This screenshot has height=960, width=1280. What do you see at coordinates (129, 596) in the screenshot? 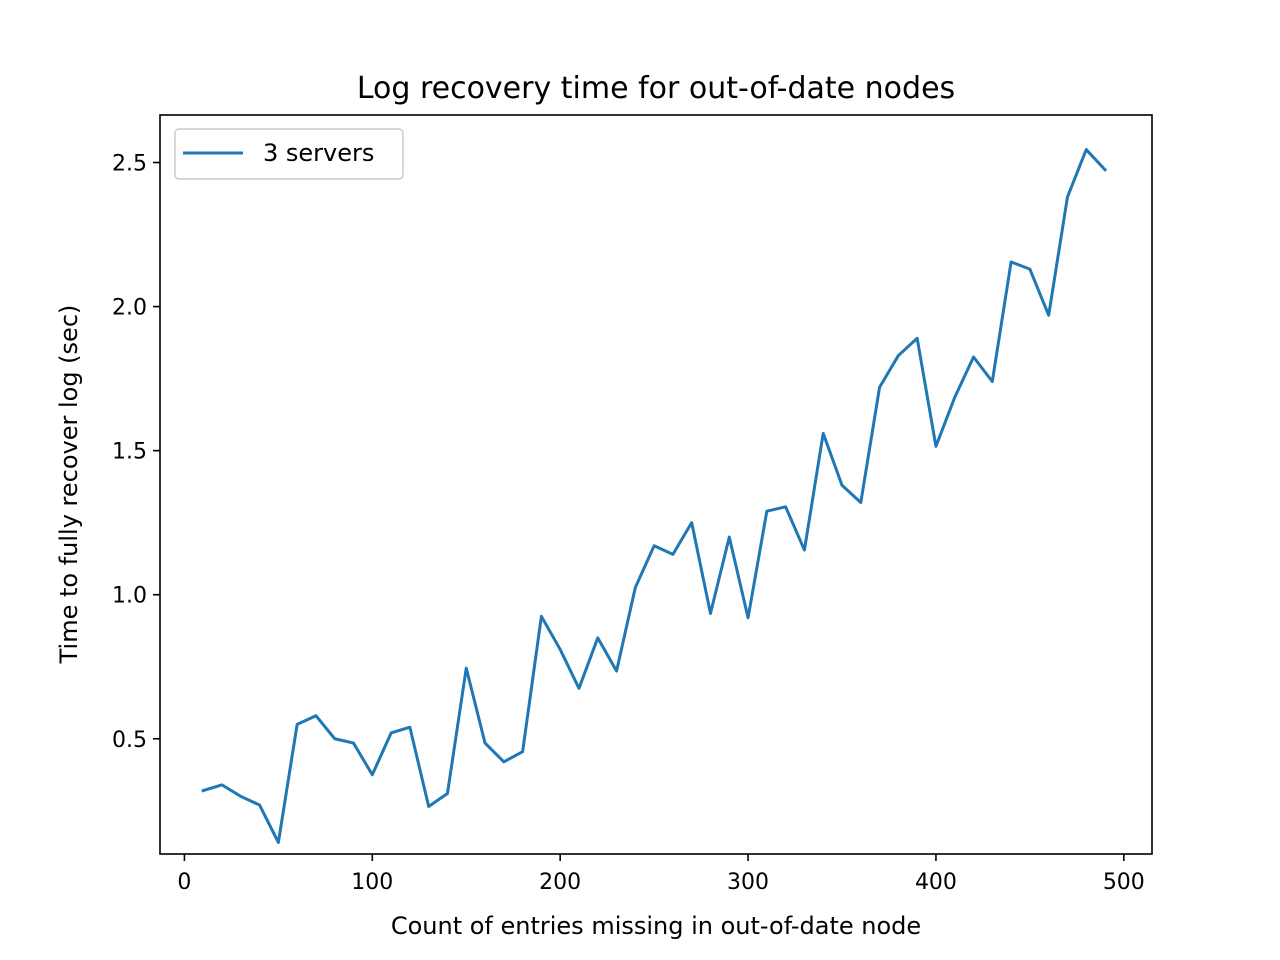
I see `y-tick-label: 1.0` at bounding box center [129, 596].